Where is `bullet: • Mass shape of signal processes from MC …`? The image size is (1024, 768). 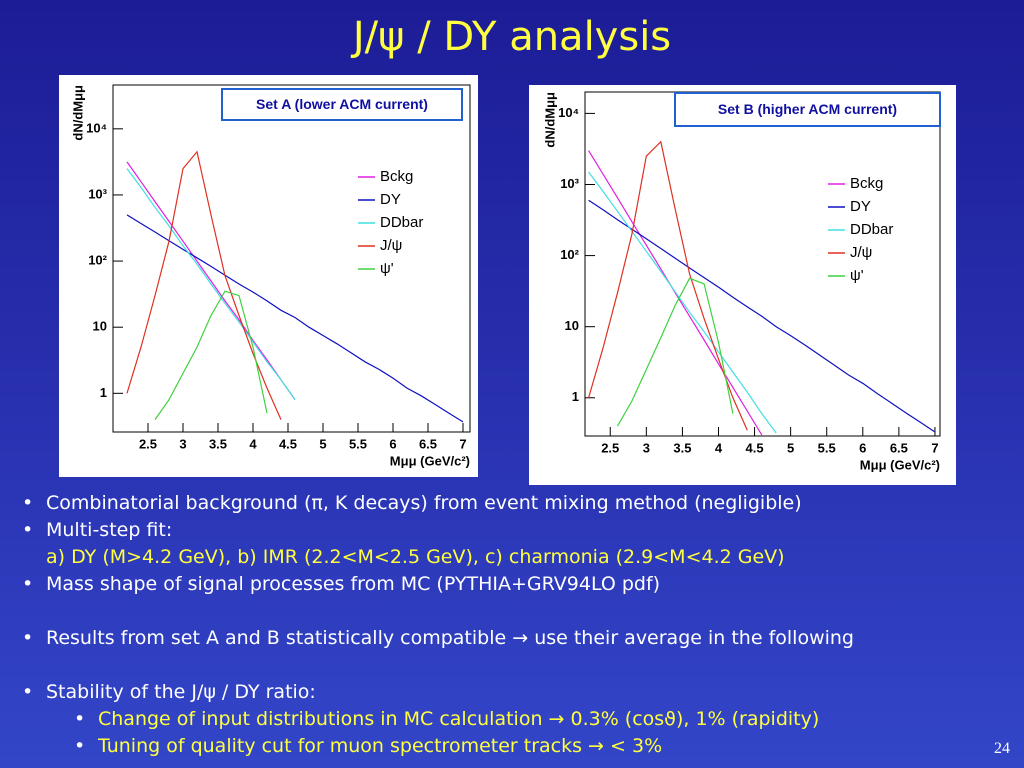 bullet: • Mass shape of signal processes from MC … is located at coordinates (438, 584).